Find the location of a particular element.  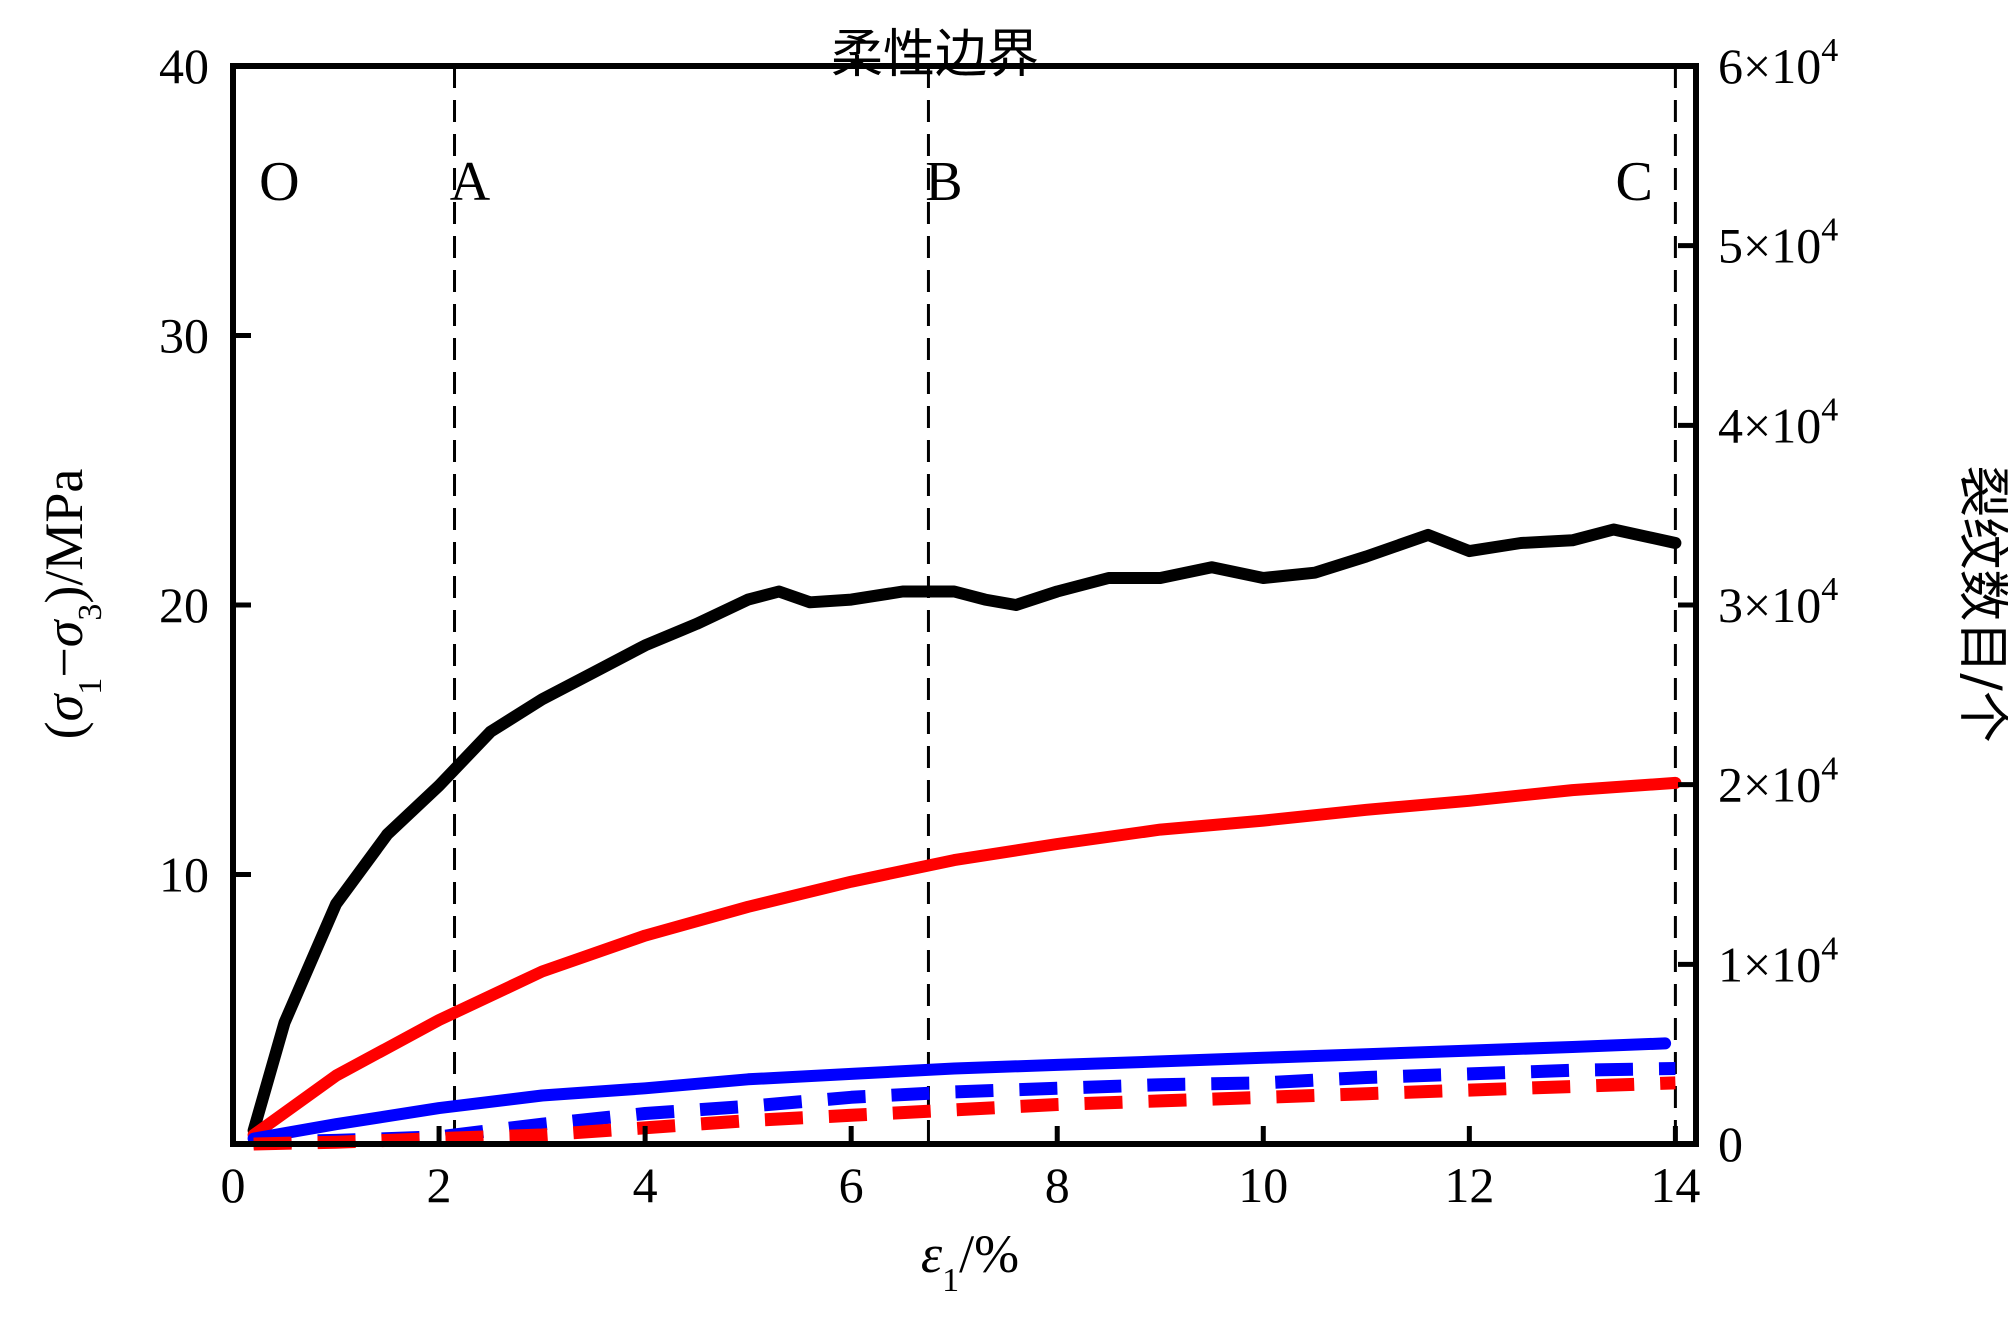

x-tick-label: 14 is located at coordinates (1675, 1185).